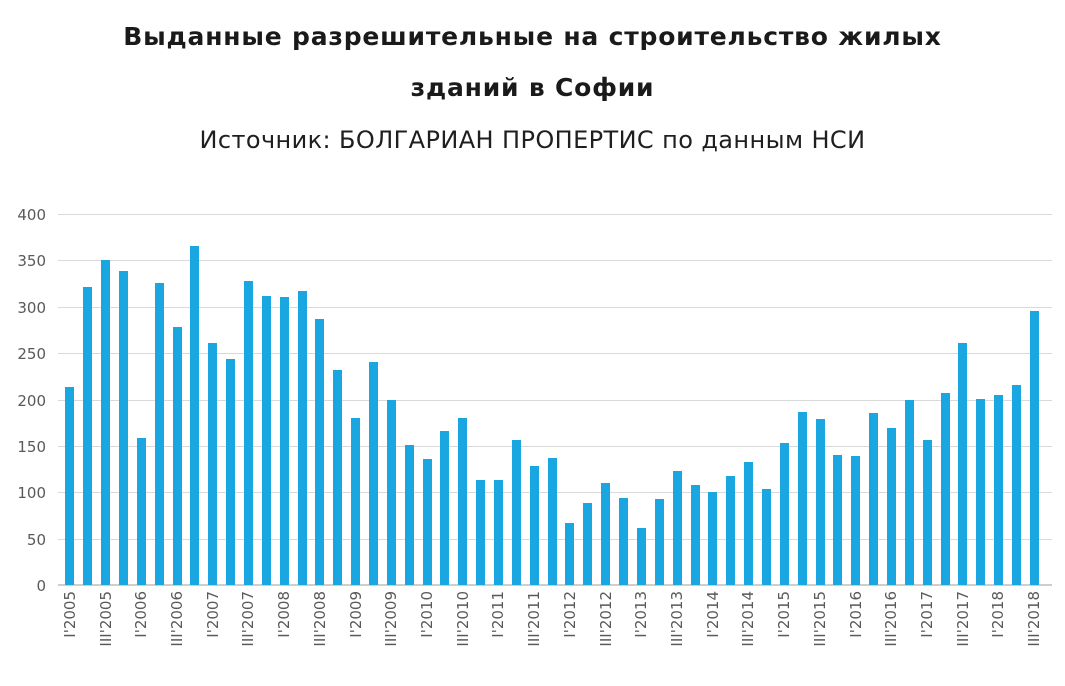 The width and height of the screenshot is (1065, 686). What do you see at coordinates (463, 501) in the screenshot?
I see `bar-III'2010` at bounding box center [463, 501].